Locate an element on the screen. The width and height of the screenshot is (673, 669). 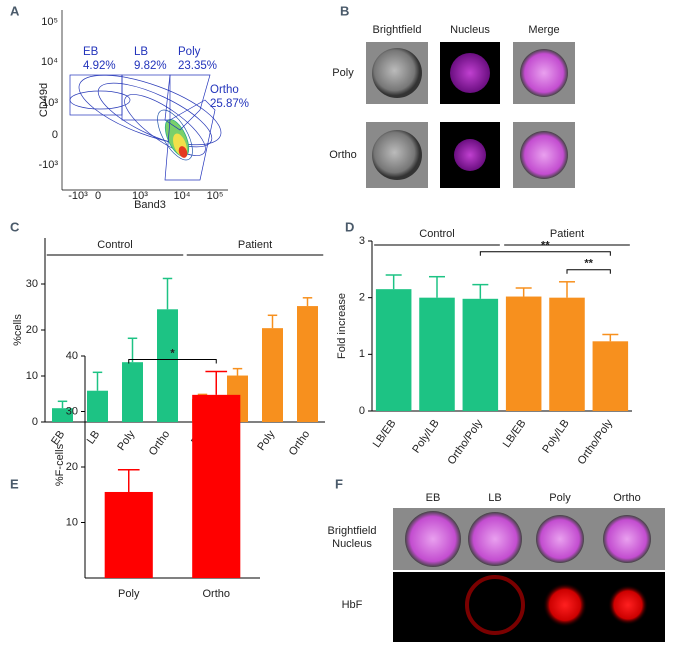
row-label: HbF is located at coordinates (352, 605).